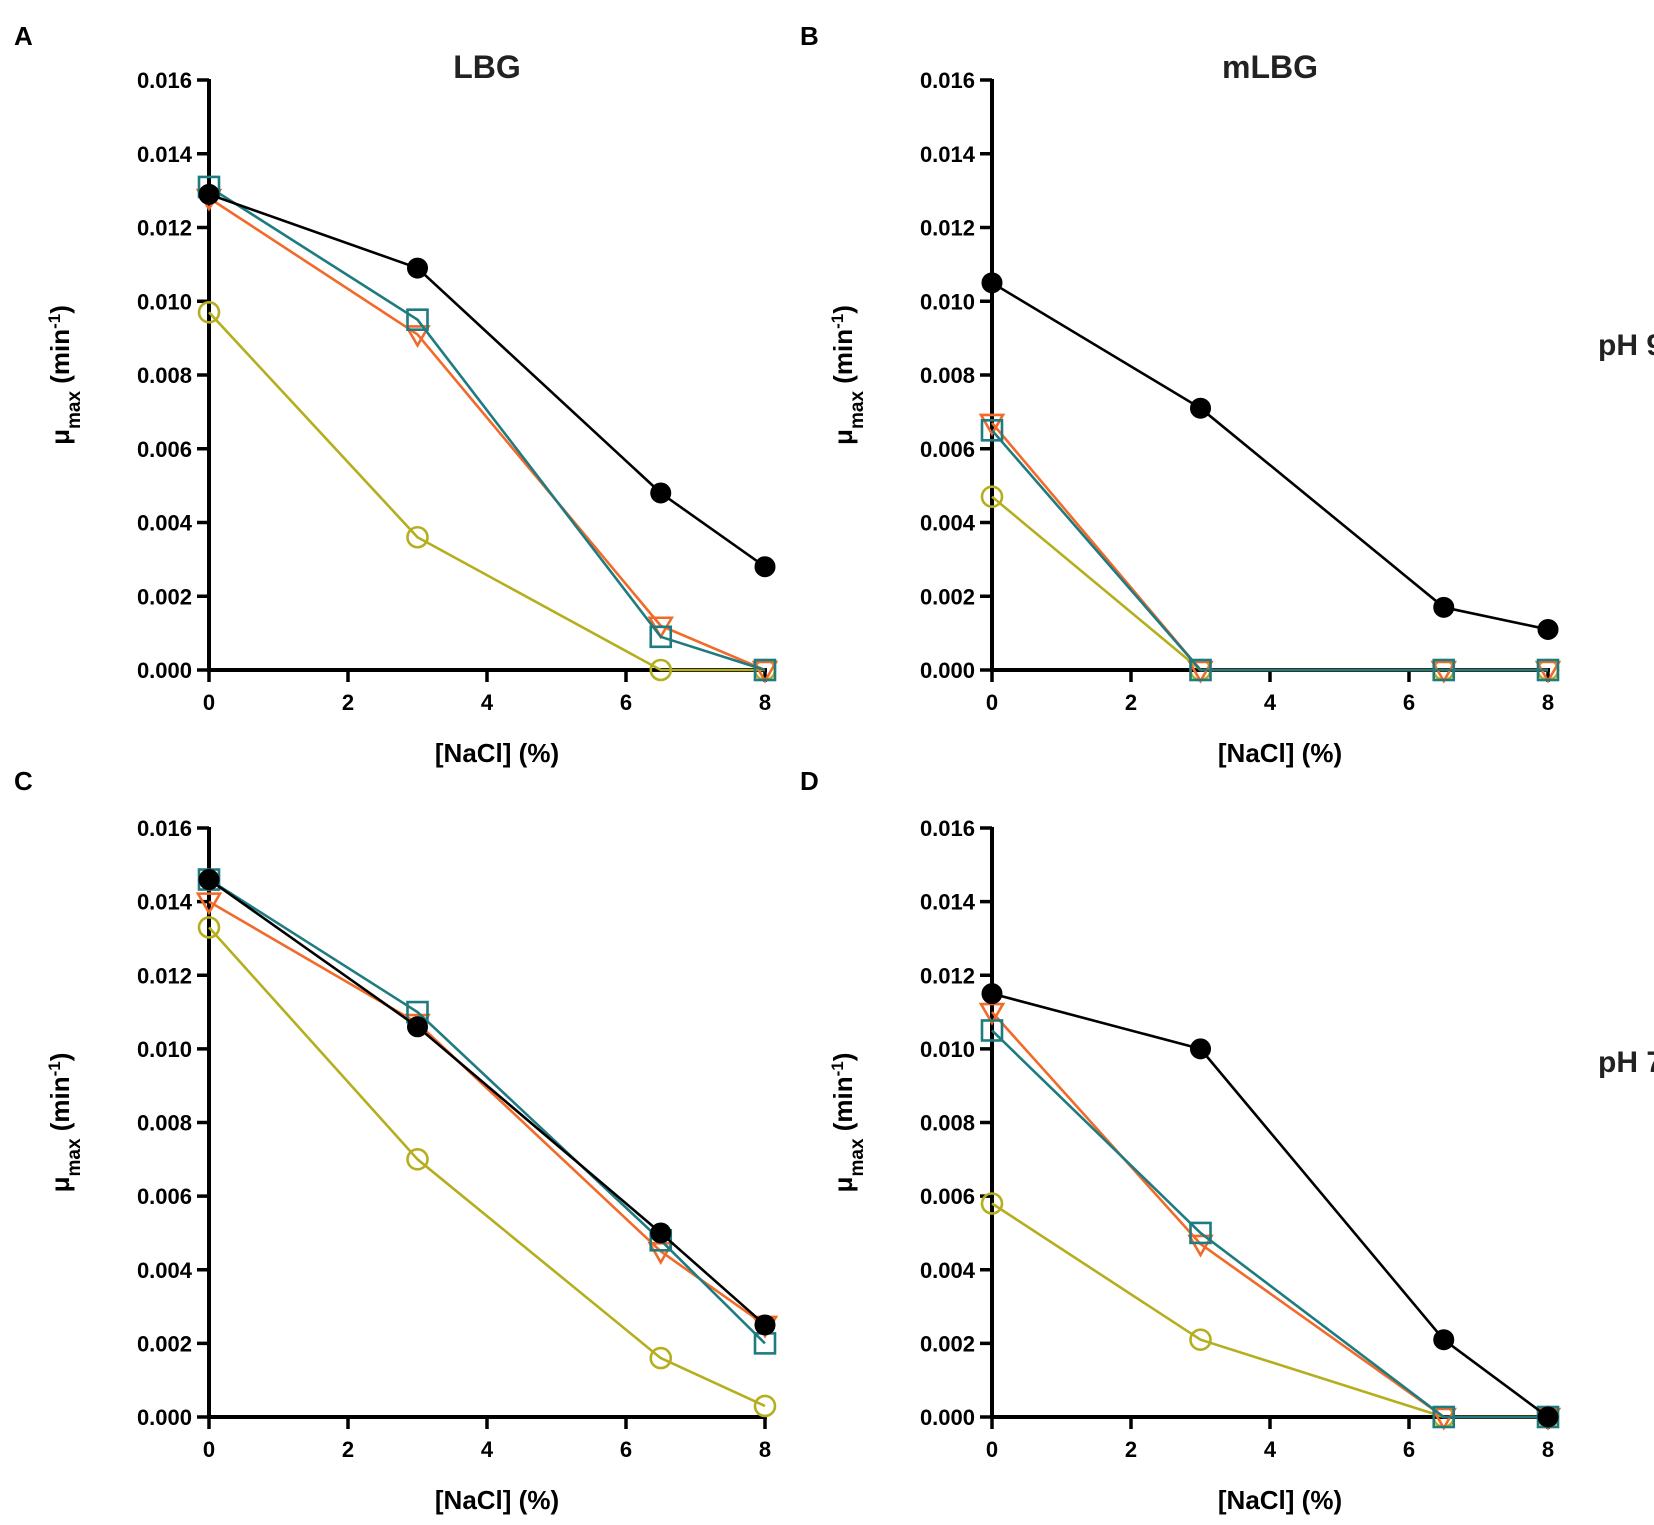  I want to click on panel-letter: A, so click(23, 36).